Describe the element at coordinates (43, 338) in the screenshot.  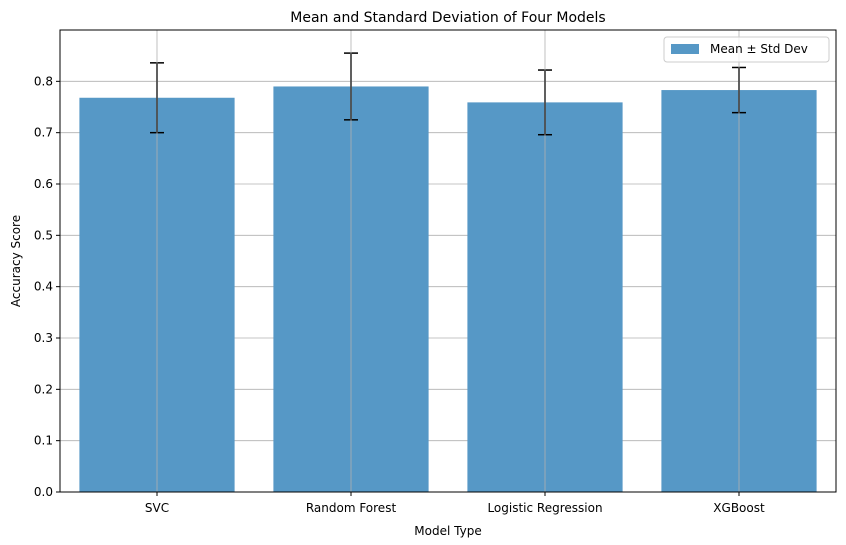
I see `y-tick-label: 0.3` at that location.